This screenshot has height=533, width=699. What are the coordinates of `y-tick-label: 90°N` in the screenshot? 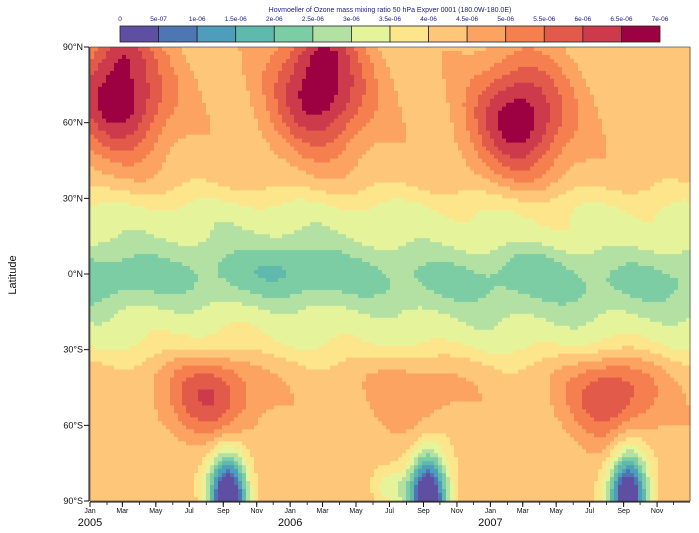 It's located at (73, 47).